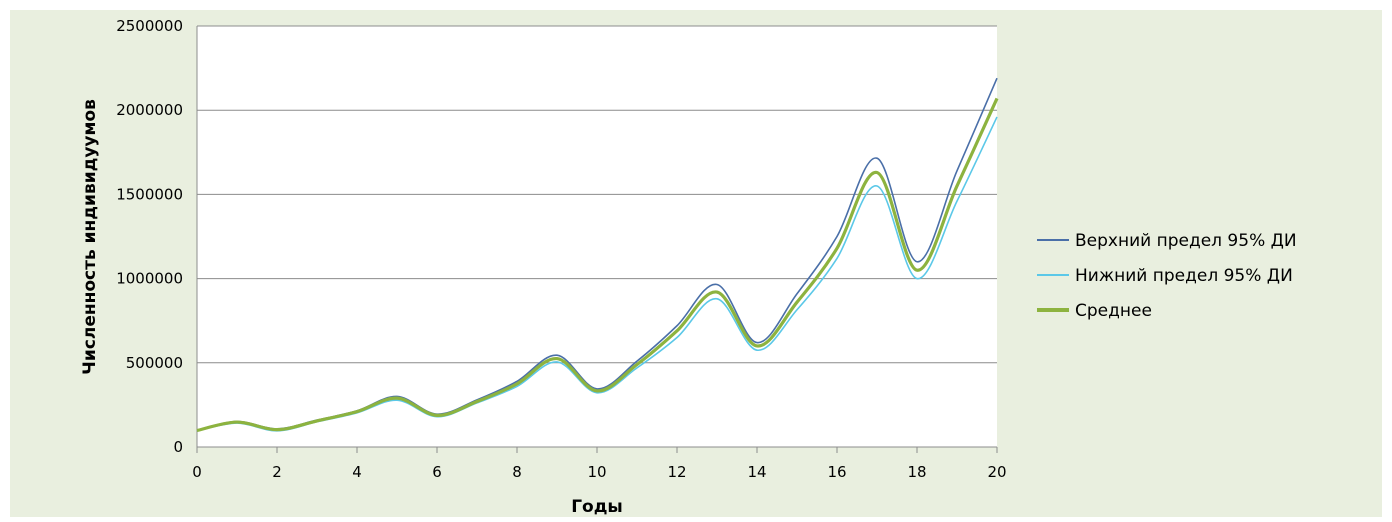 The image size is (1392, 522). Describe the element at coordinates (90, 237) in the screenshot. I see `y-axis-title: Численность индивидуумов` at that location.